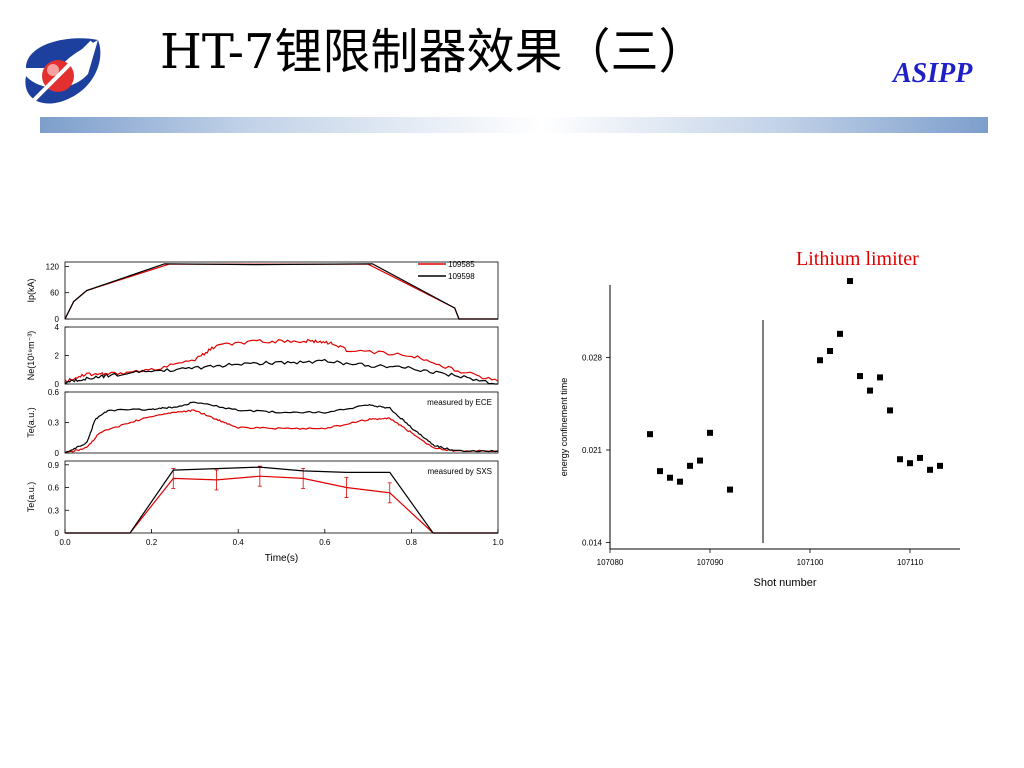 This screenshot has height=768, width=1024. I want to click on x-tick-label: 107080, so click(610, 562).